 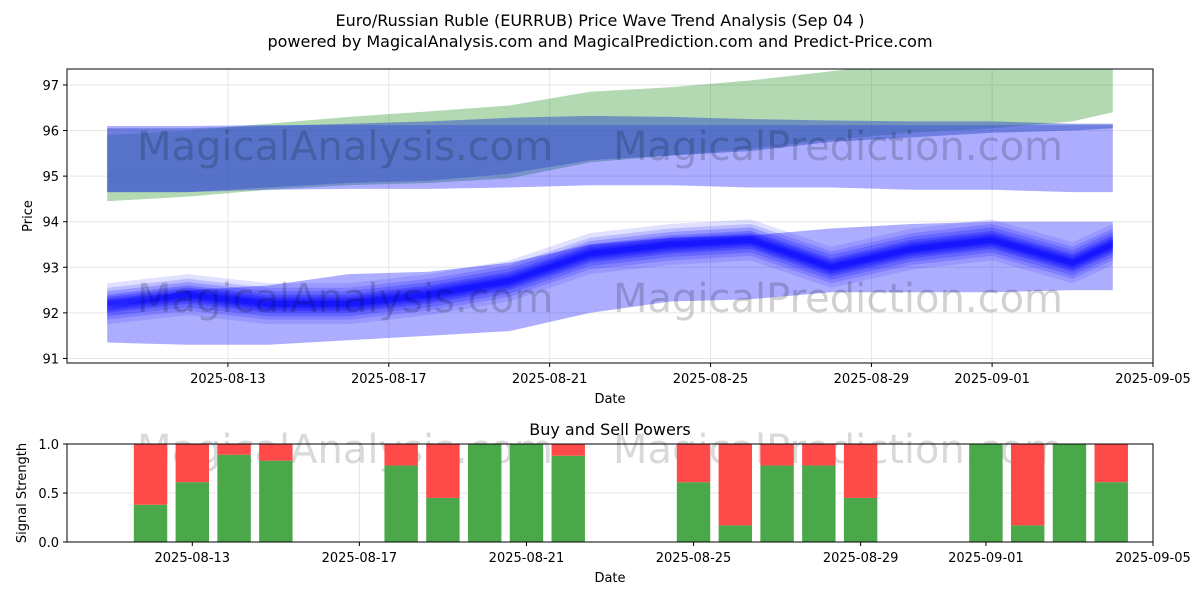 I want to click on dark-blue-band, so click(x=610, y=154).